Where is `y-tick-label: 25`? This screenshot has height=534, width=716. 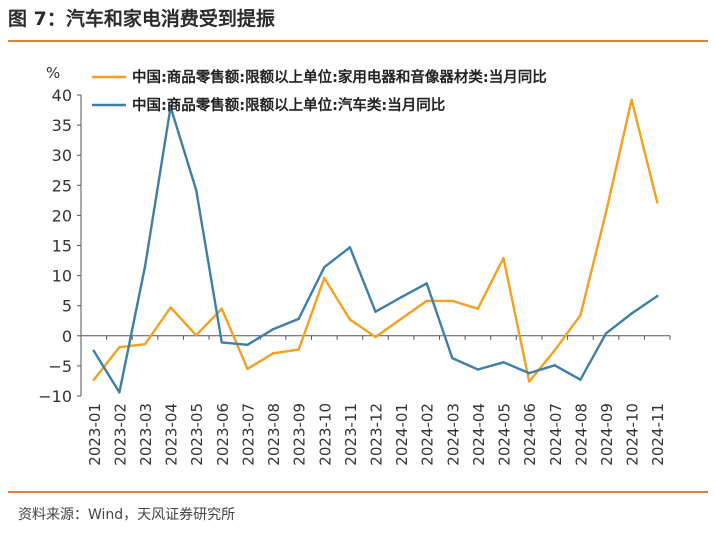 y-tick-label: 25 is located at coordinates (62, 185).